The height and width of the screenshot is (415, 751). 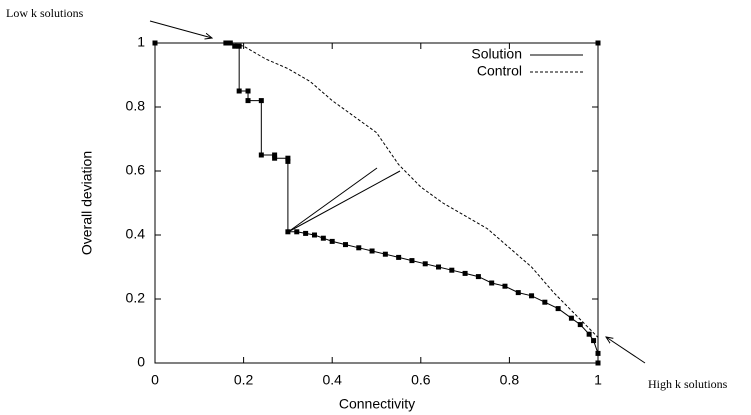 I want to click on y-tick-label: 0.8, so click(x=136, y=106).